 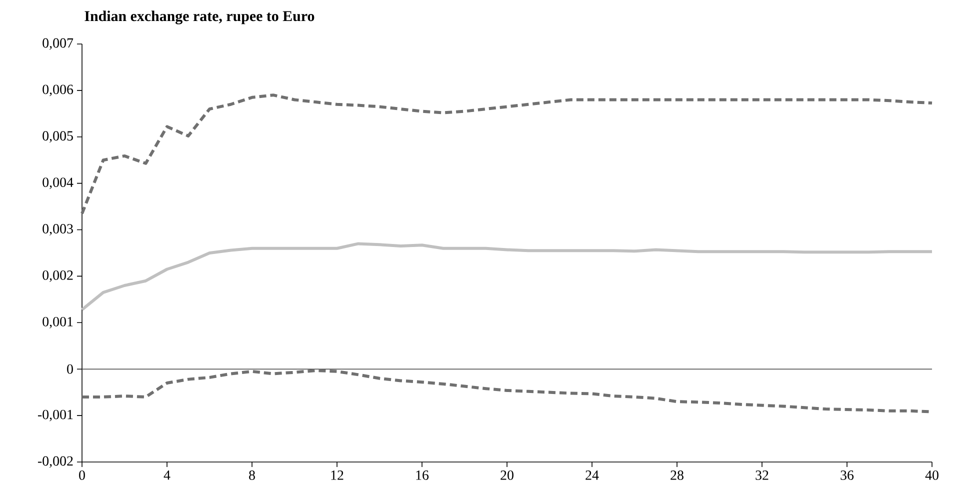 What do you see at coordinates (337, 475) in the screenshot?
I see `x-tick-label: 12` at bounding box center [337, 475].